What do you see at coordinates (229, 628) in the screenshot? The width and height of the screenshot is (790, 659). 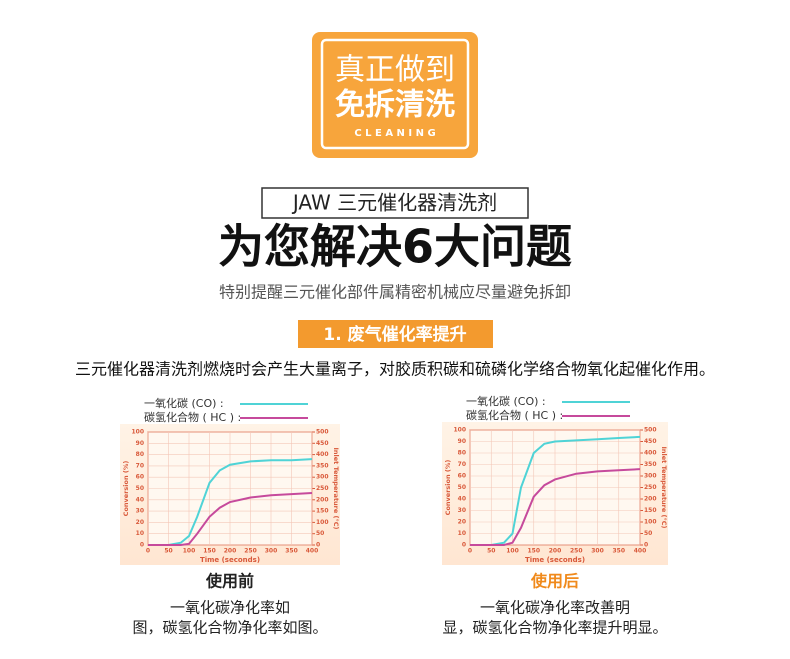 I see `chart-description: 图，碳氢化合物净化率如图。` at bounding box center [229, 628].